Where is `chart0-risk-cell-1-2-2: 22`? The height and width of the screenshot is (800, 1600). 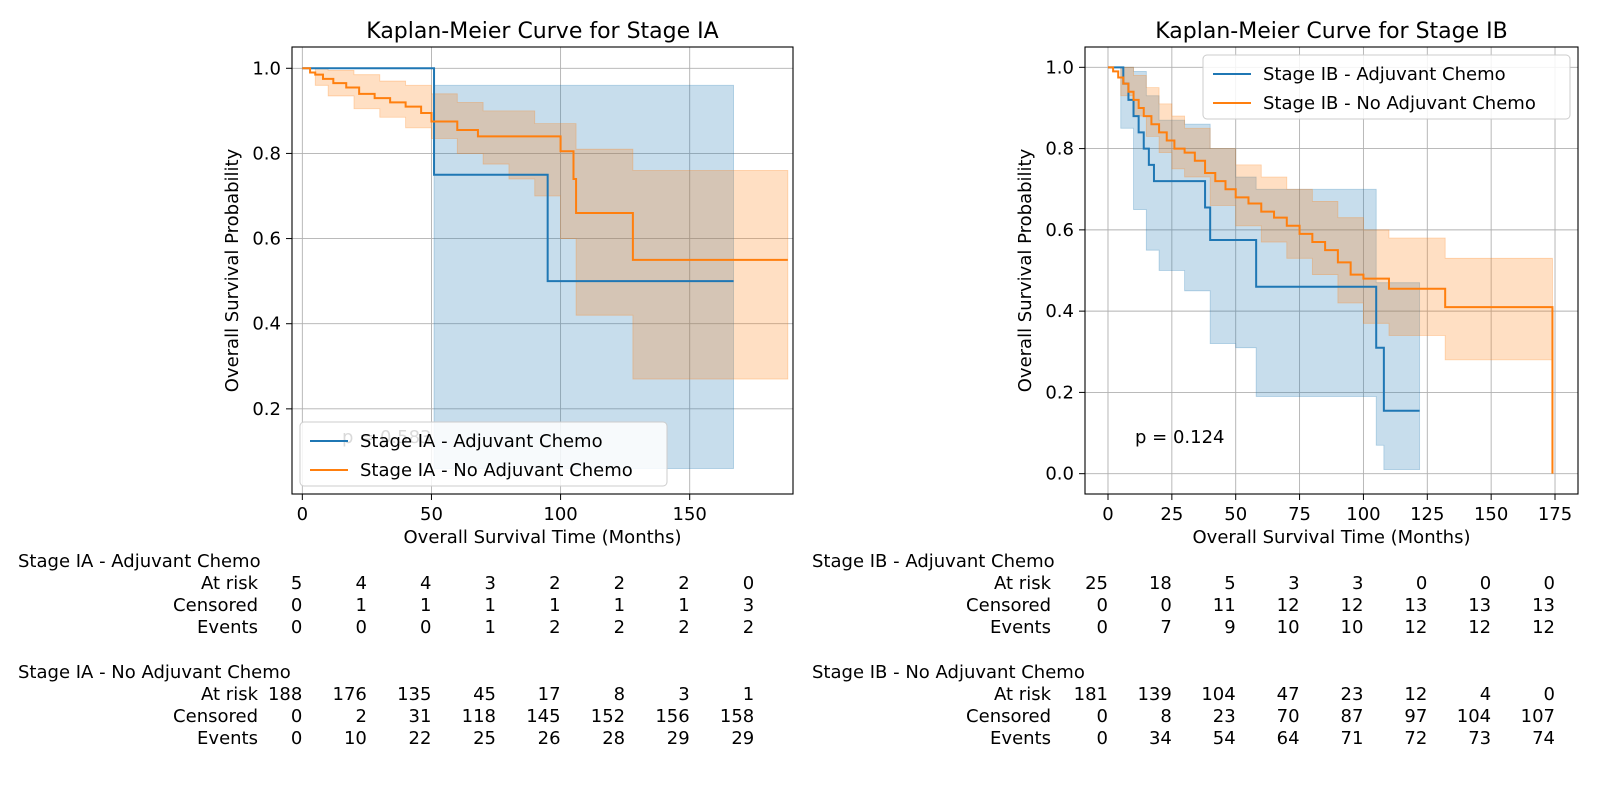 chart0-risk-cell-1-2-2: 22 is located at coordinates (420, 738).